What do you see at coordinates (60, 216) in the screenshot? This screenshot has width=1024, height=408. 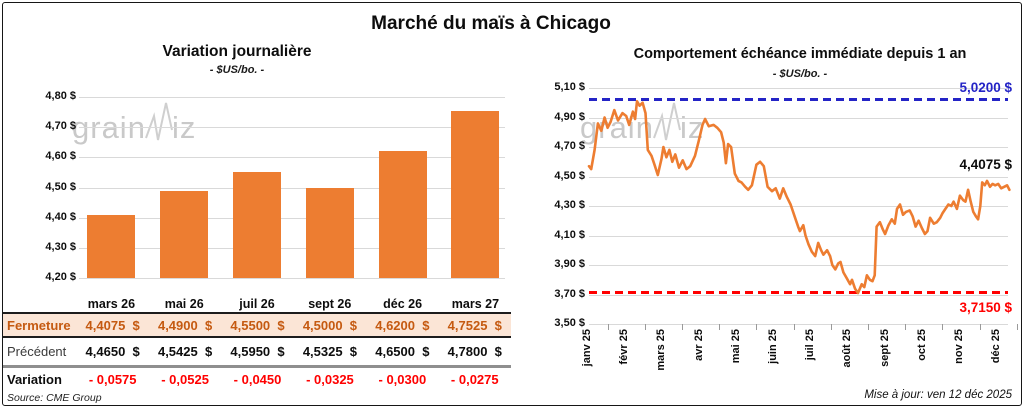 I see `y-axis-label: 4,40 $` at bounding box center [60, 216].